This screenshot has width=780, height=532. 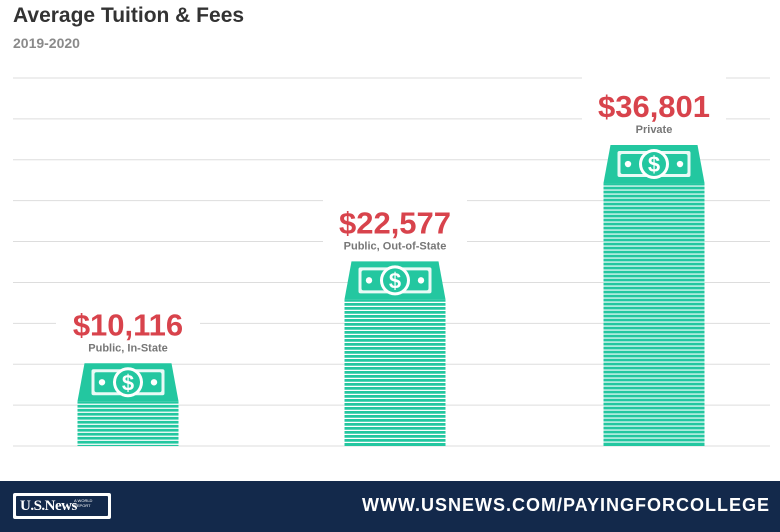 What do you see at coordinates (395, 372) in the screenshot?
I see `bar` at bounding box center [395, 372].